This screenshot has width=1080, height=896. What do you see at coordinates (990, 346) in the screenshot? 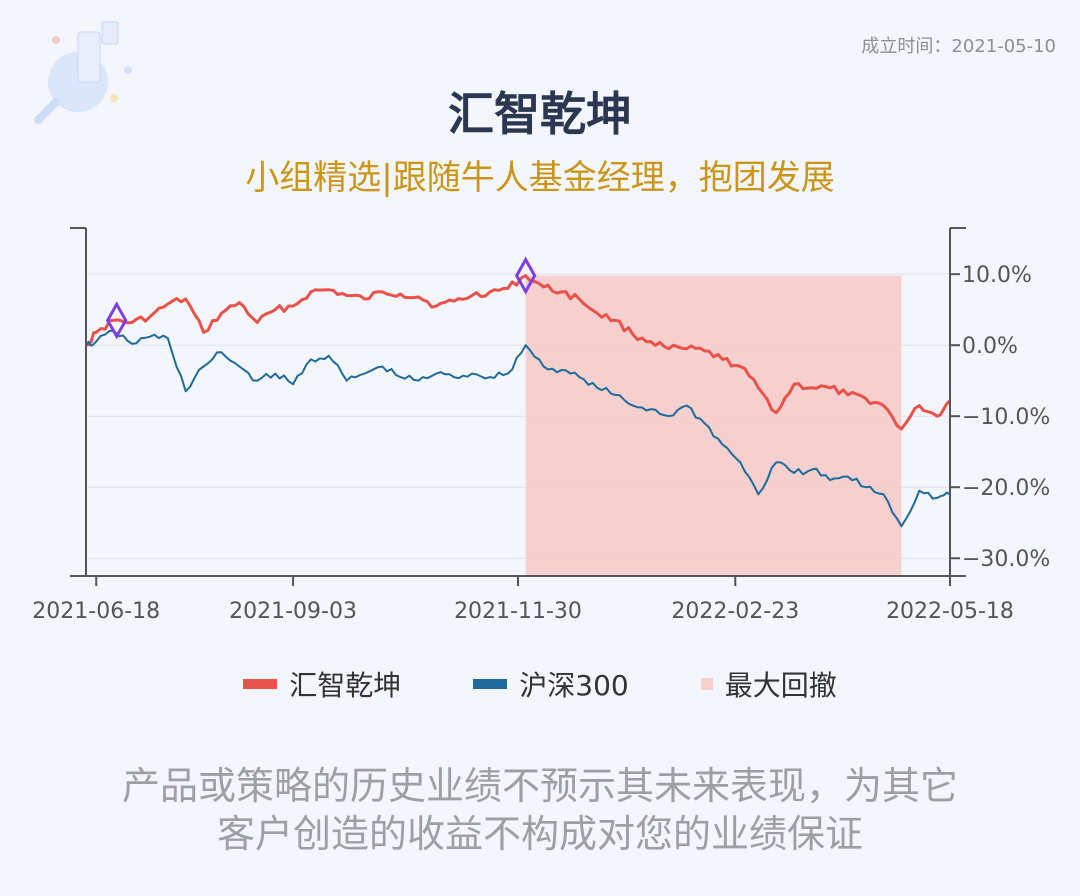
I see `y-tick-label-1: 0.0%` at bounding box center [990, 346].